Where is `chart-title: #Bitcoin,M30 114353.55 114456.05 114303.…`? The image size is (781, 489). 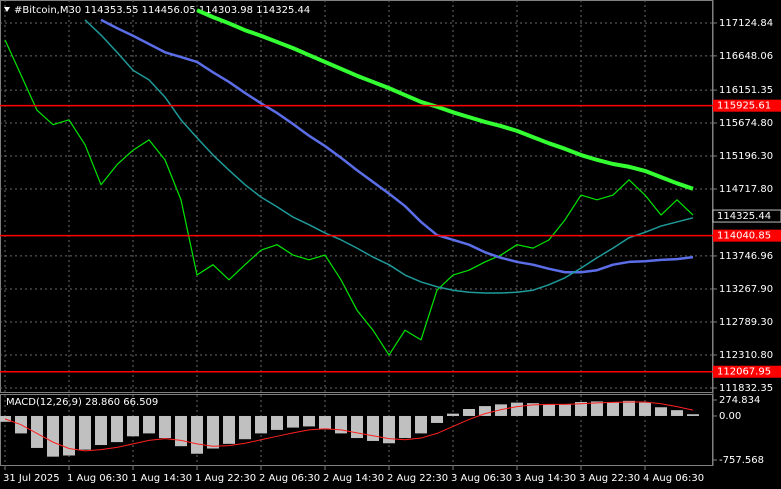 chart-title: #Bitcoin,M30 114353.55 114456.05 114303.… is located at coordinates (162, 10).